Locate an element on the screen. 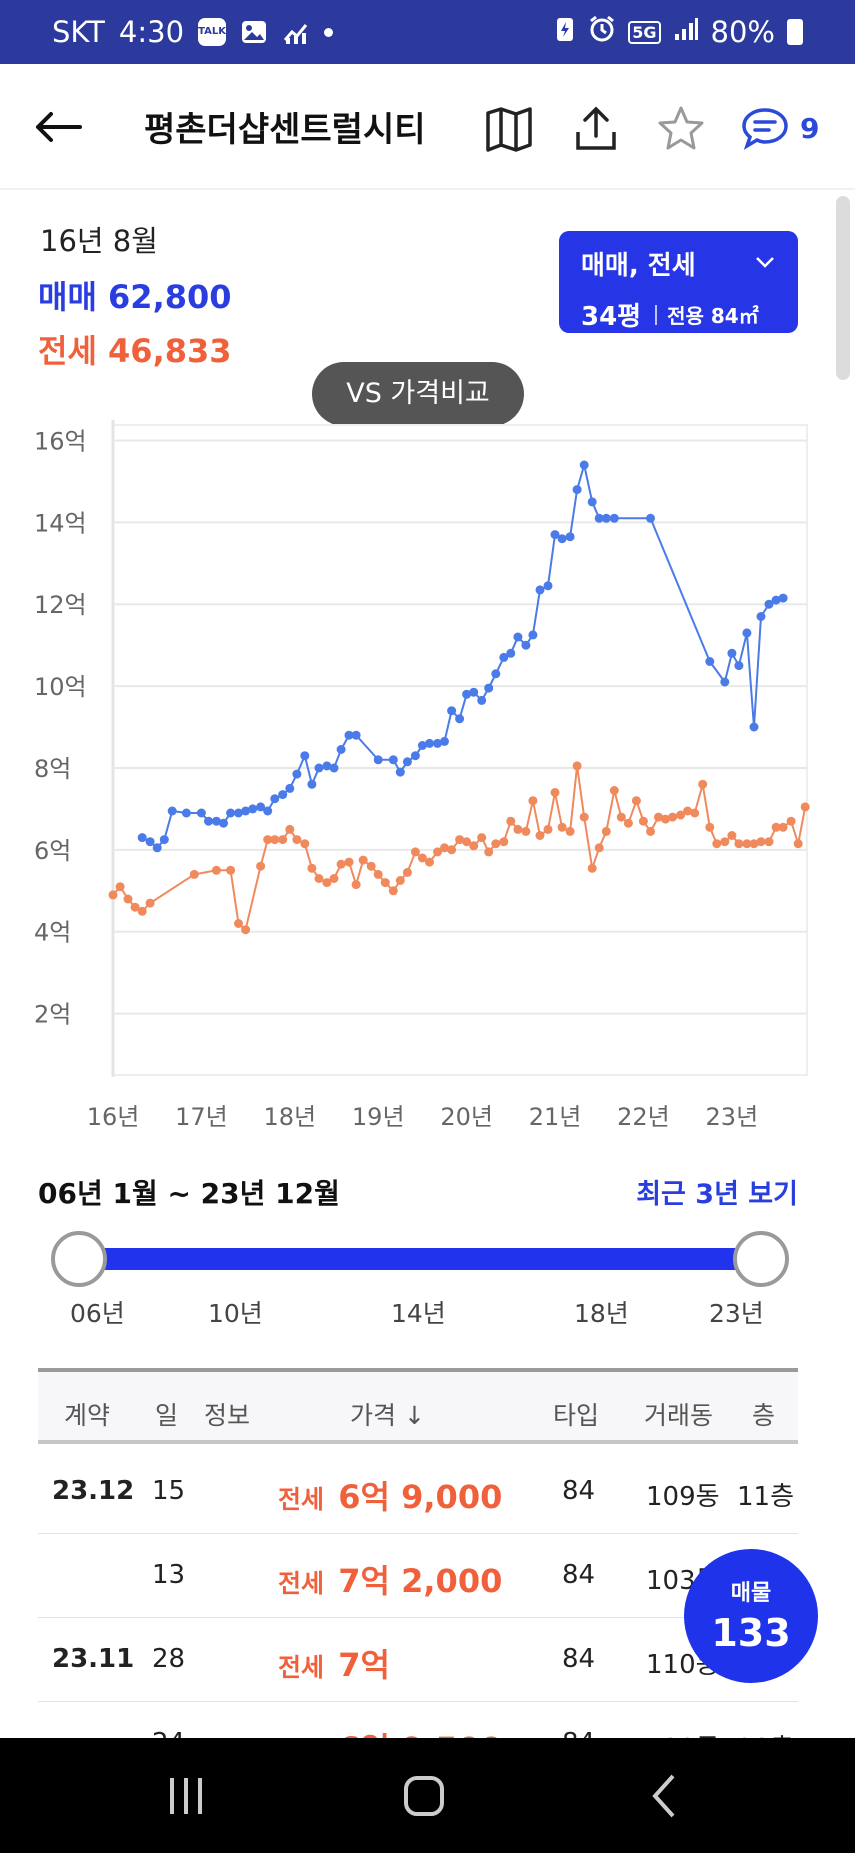 The height and width of the screenshot is (1853, 855). home-button is located at coordinates (424, 1796).